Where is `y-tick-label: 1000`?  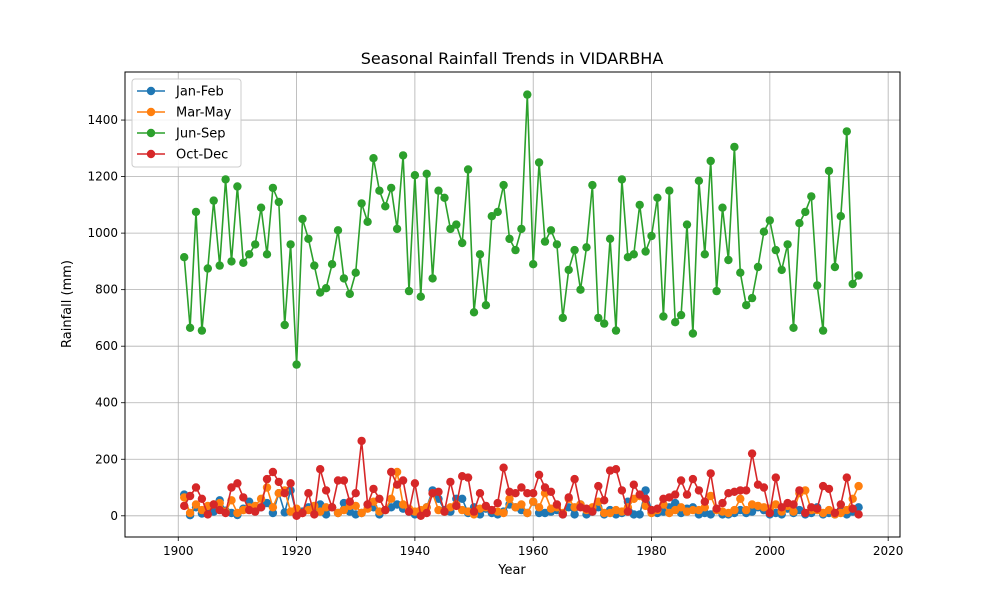 y-tick-label: 1000 is located at coordinates (102, 233).